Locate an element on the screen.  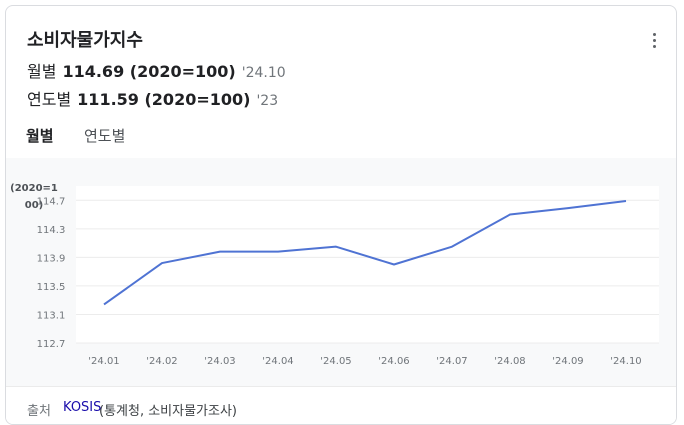
monthly-period: '24.10 is located at coordinates (264, 73).